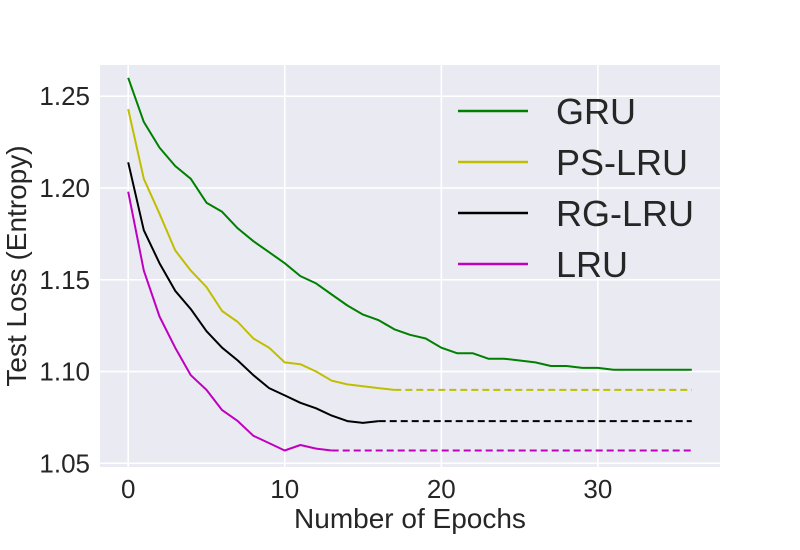  I want to click on y-tick-label: 1.10, so click(64, 372).